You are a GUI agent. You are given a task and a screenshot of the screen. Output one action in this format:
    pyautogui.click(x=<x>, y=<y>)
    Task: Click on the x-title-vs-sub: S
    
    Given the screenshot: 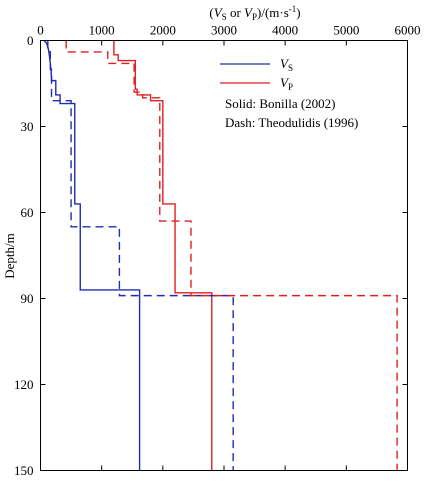 What is the action you would take?
    pyautogui.click(x=224, y=17)
    